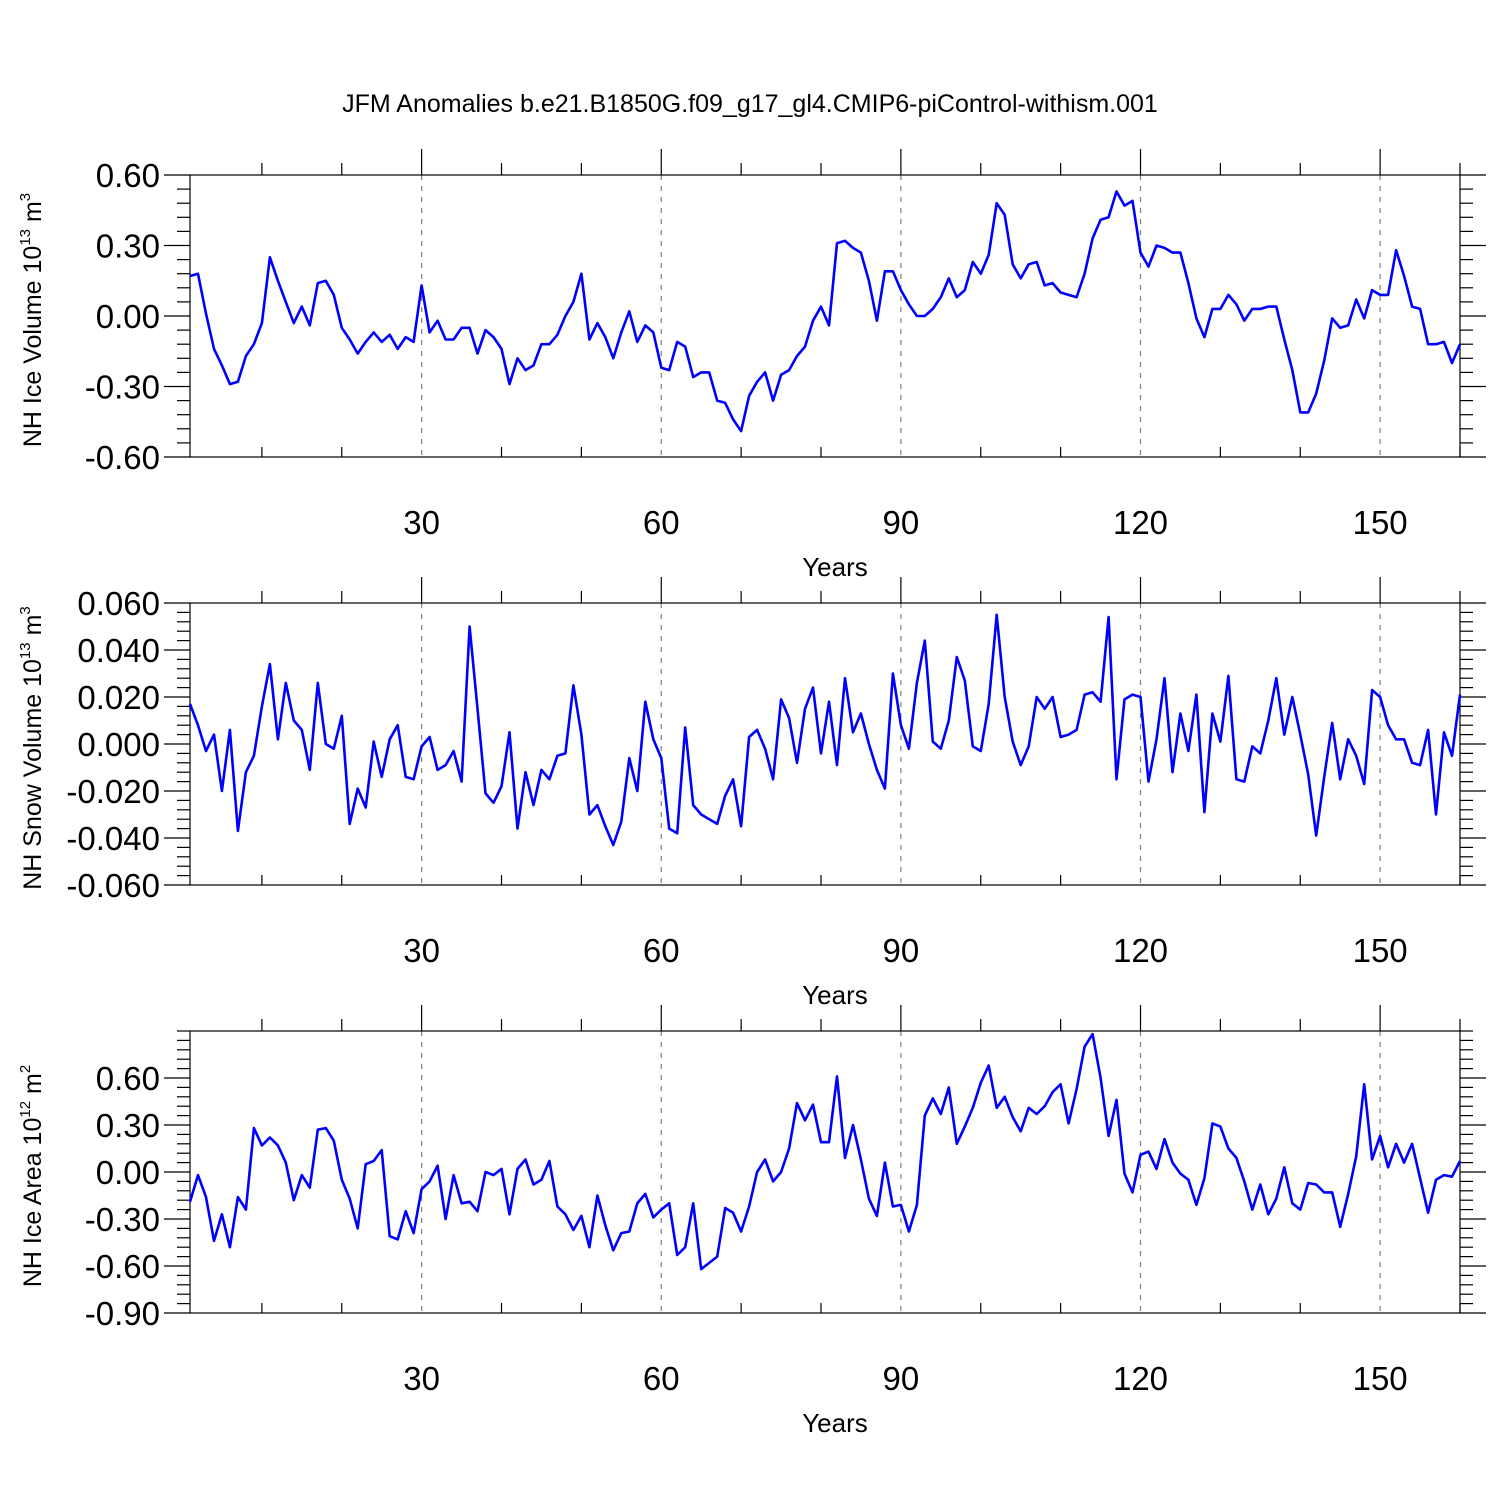  I want to click on y-tick-labels: -0.60 -0.30 0.00 0.30 0.60, so click(122, 316).